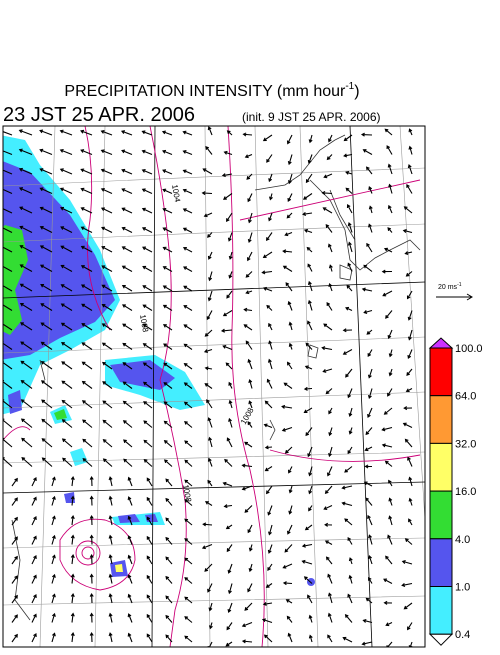 Image resolution: width=500 pixels, height=655 pixels. Describe the element at coordinates (144, 324) in the screenshot. I see `contour-label: 1008` at that location.